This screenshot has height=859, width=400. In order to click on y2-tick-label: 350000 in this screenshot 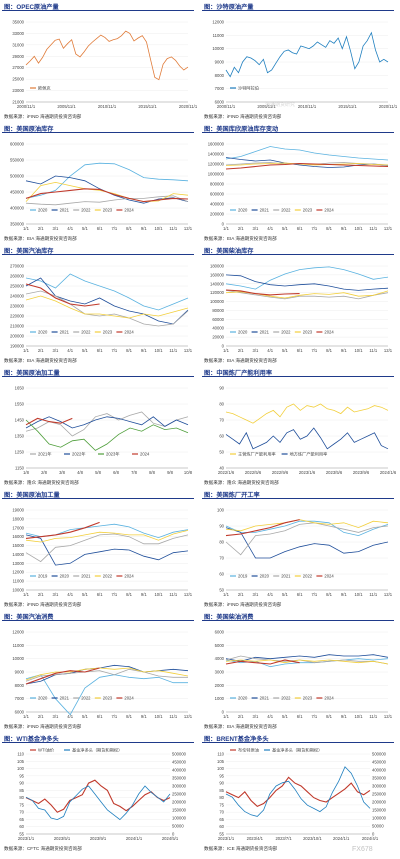, I will do `click(179, 778)`.